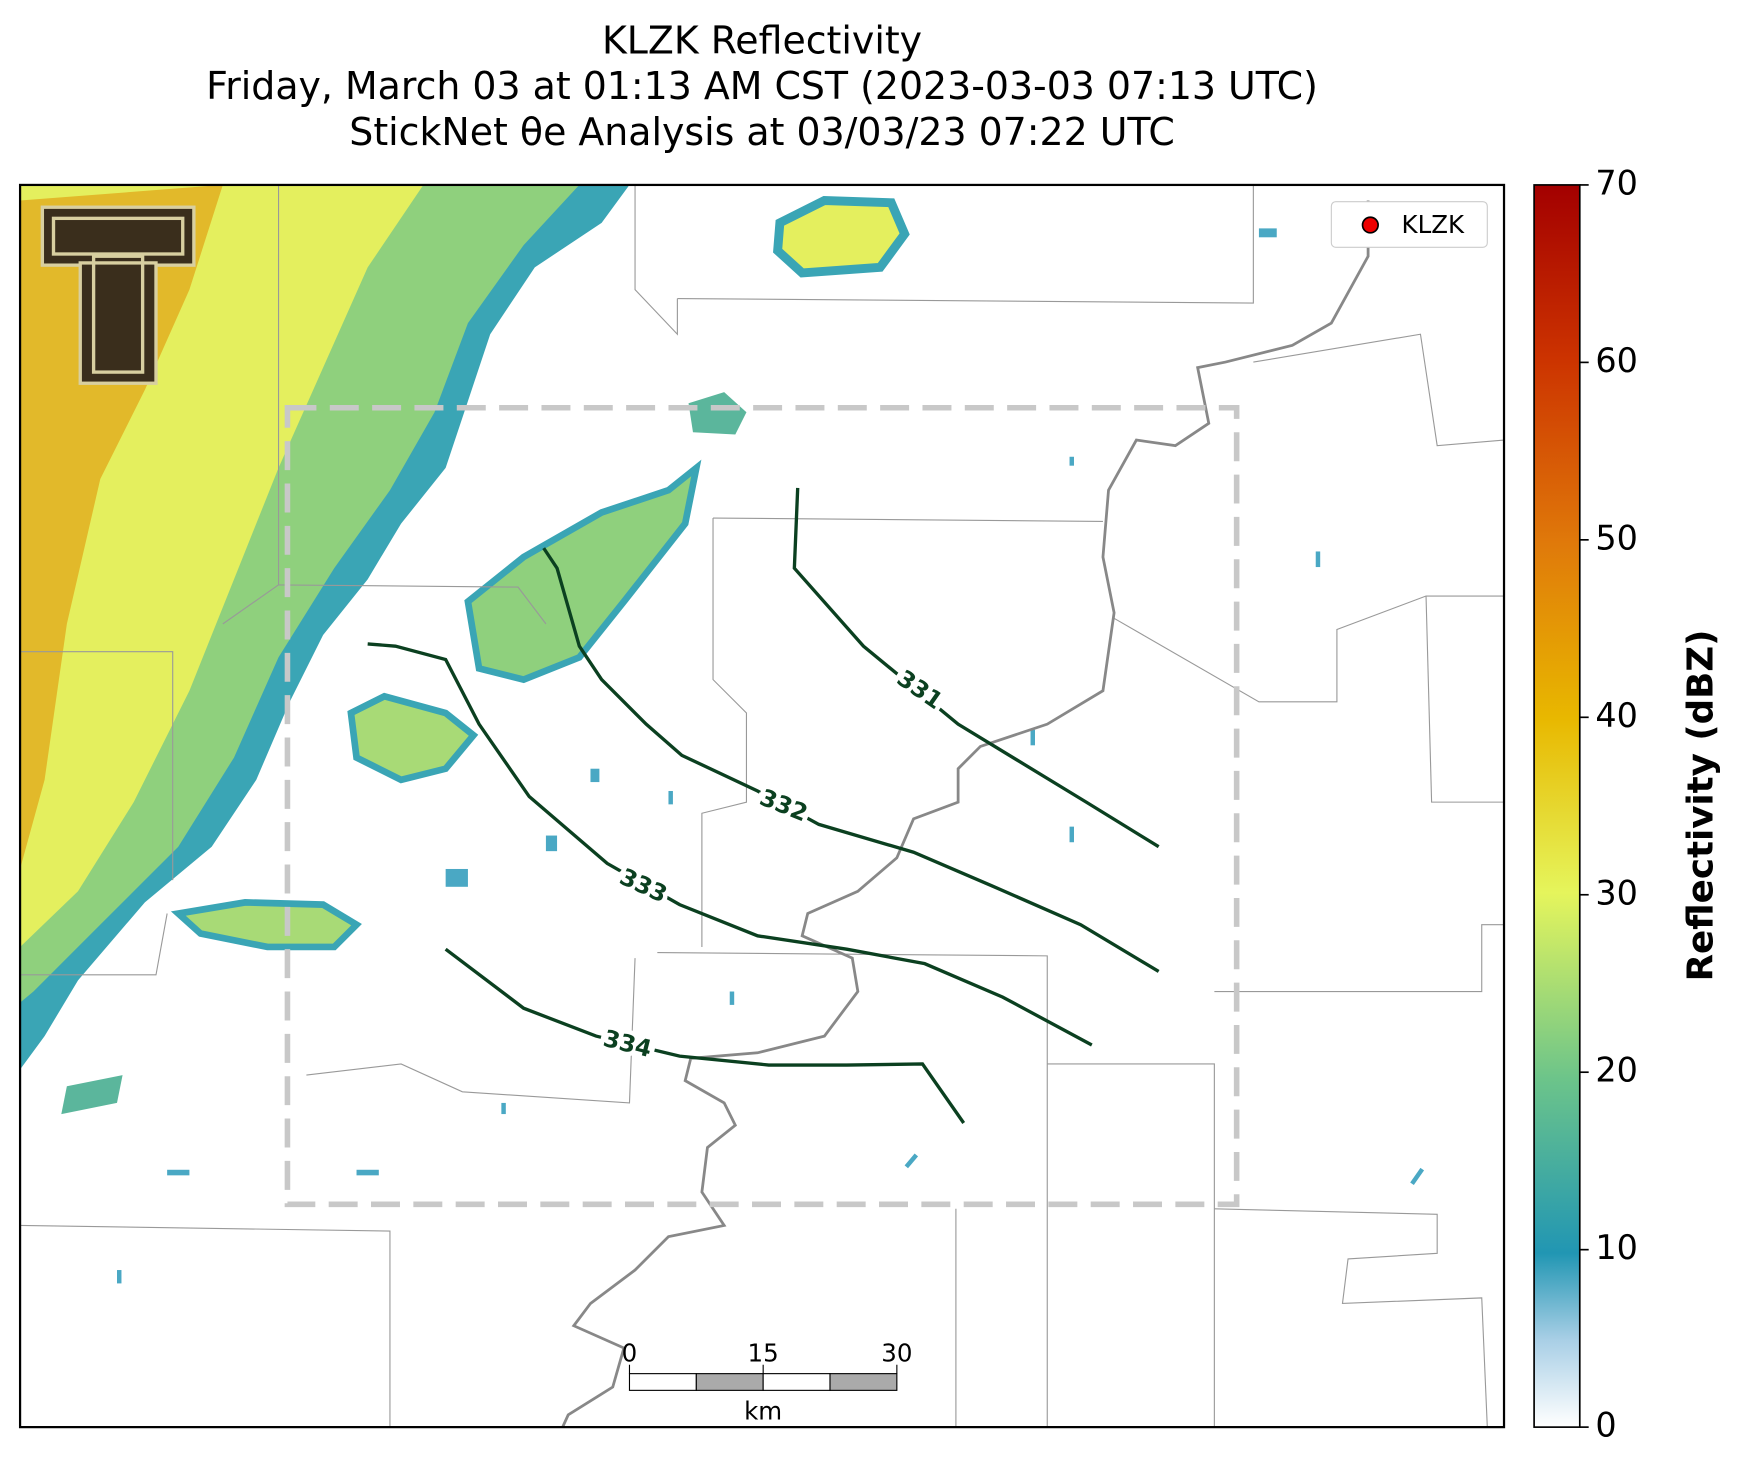 The width and height of the screenshot is (1738, 1469). I want to click on colorbar-tick-label: 10, so click(1616, 1247).